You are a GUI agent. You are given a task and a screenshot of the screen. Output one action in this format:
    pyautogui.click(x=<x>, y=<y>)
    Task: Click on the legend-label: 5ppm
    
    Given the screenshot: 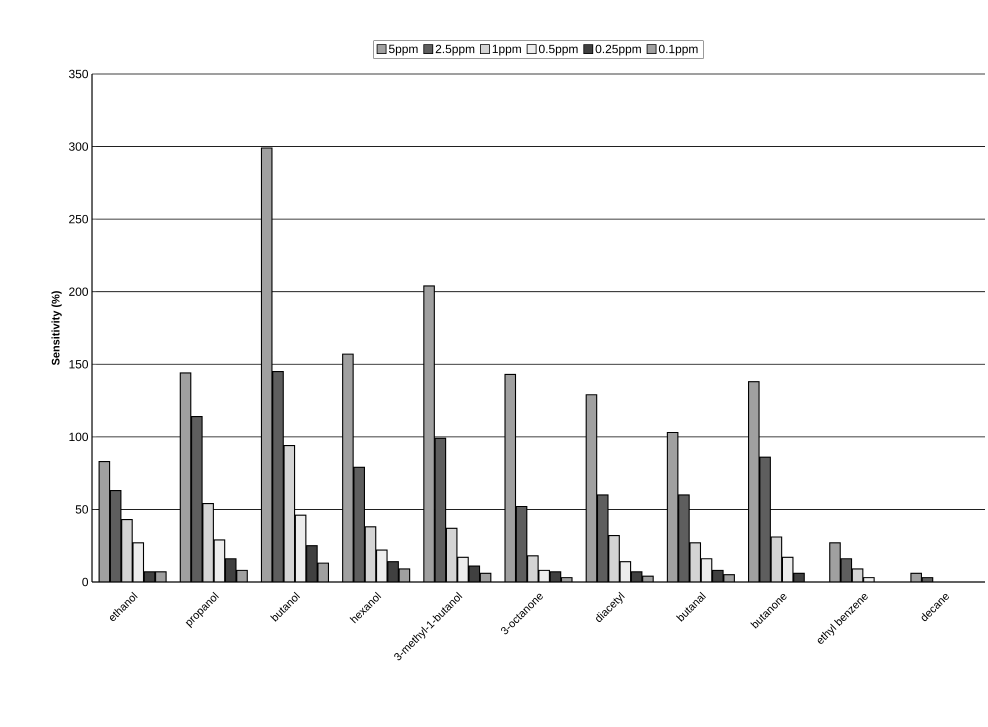 What is the action you would take?
    pyautogui.click(x=403, y=50)
    